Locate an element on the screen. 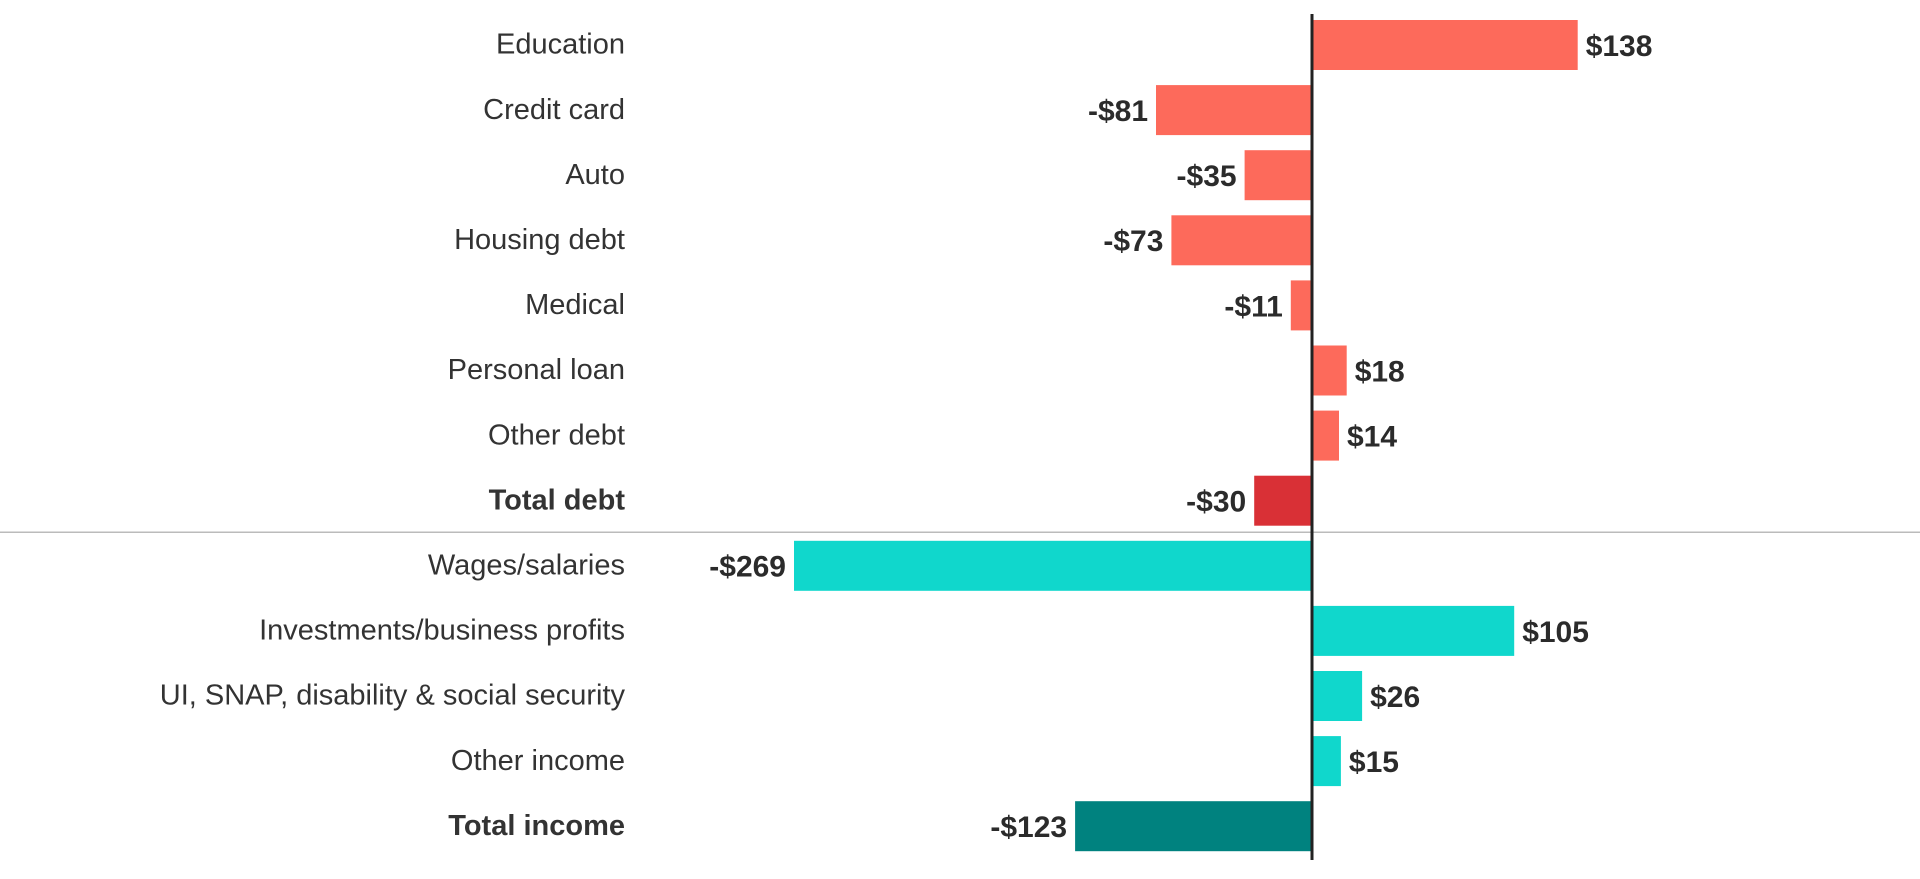  category-label: Other debt is located at coordinates (556, 435).